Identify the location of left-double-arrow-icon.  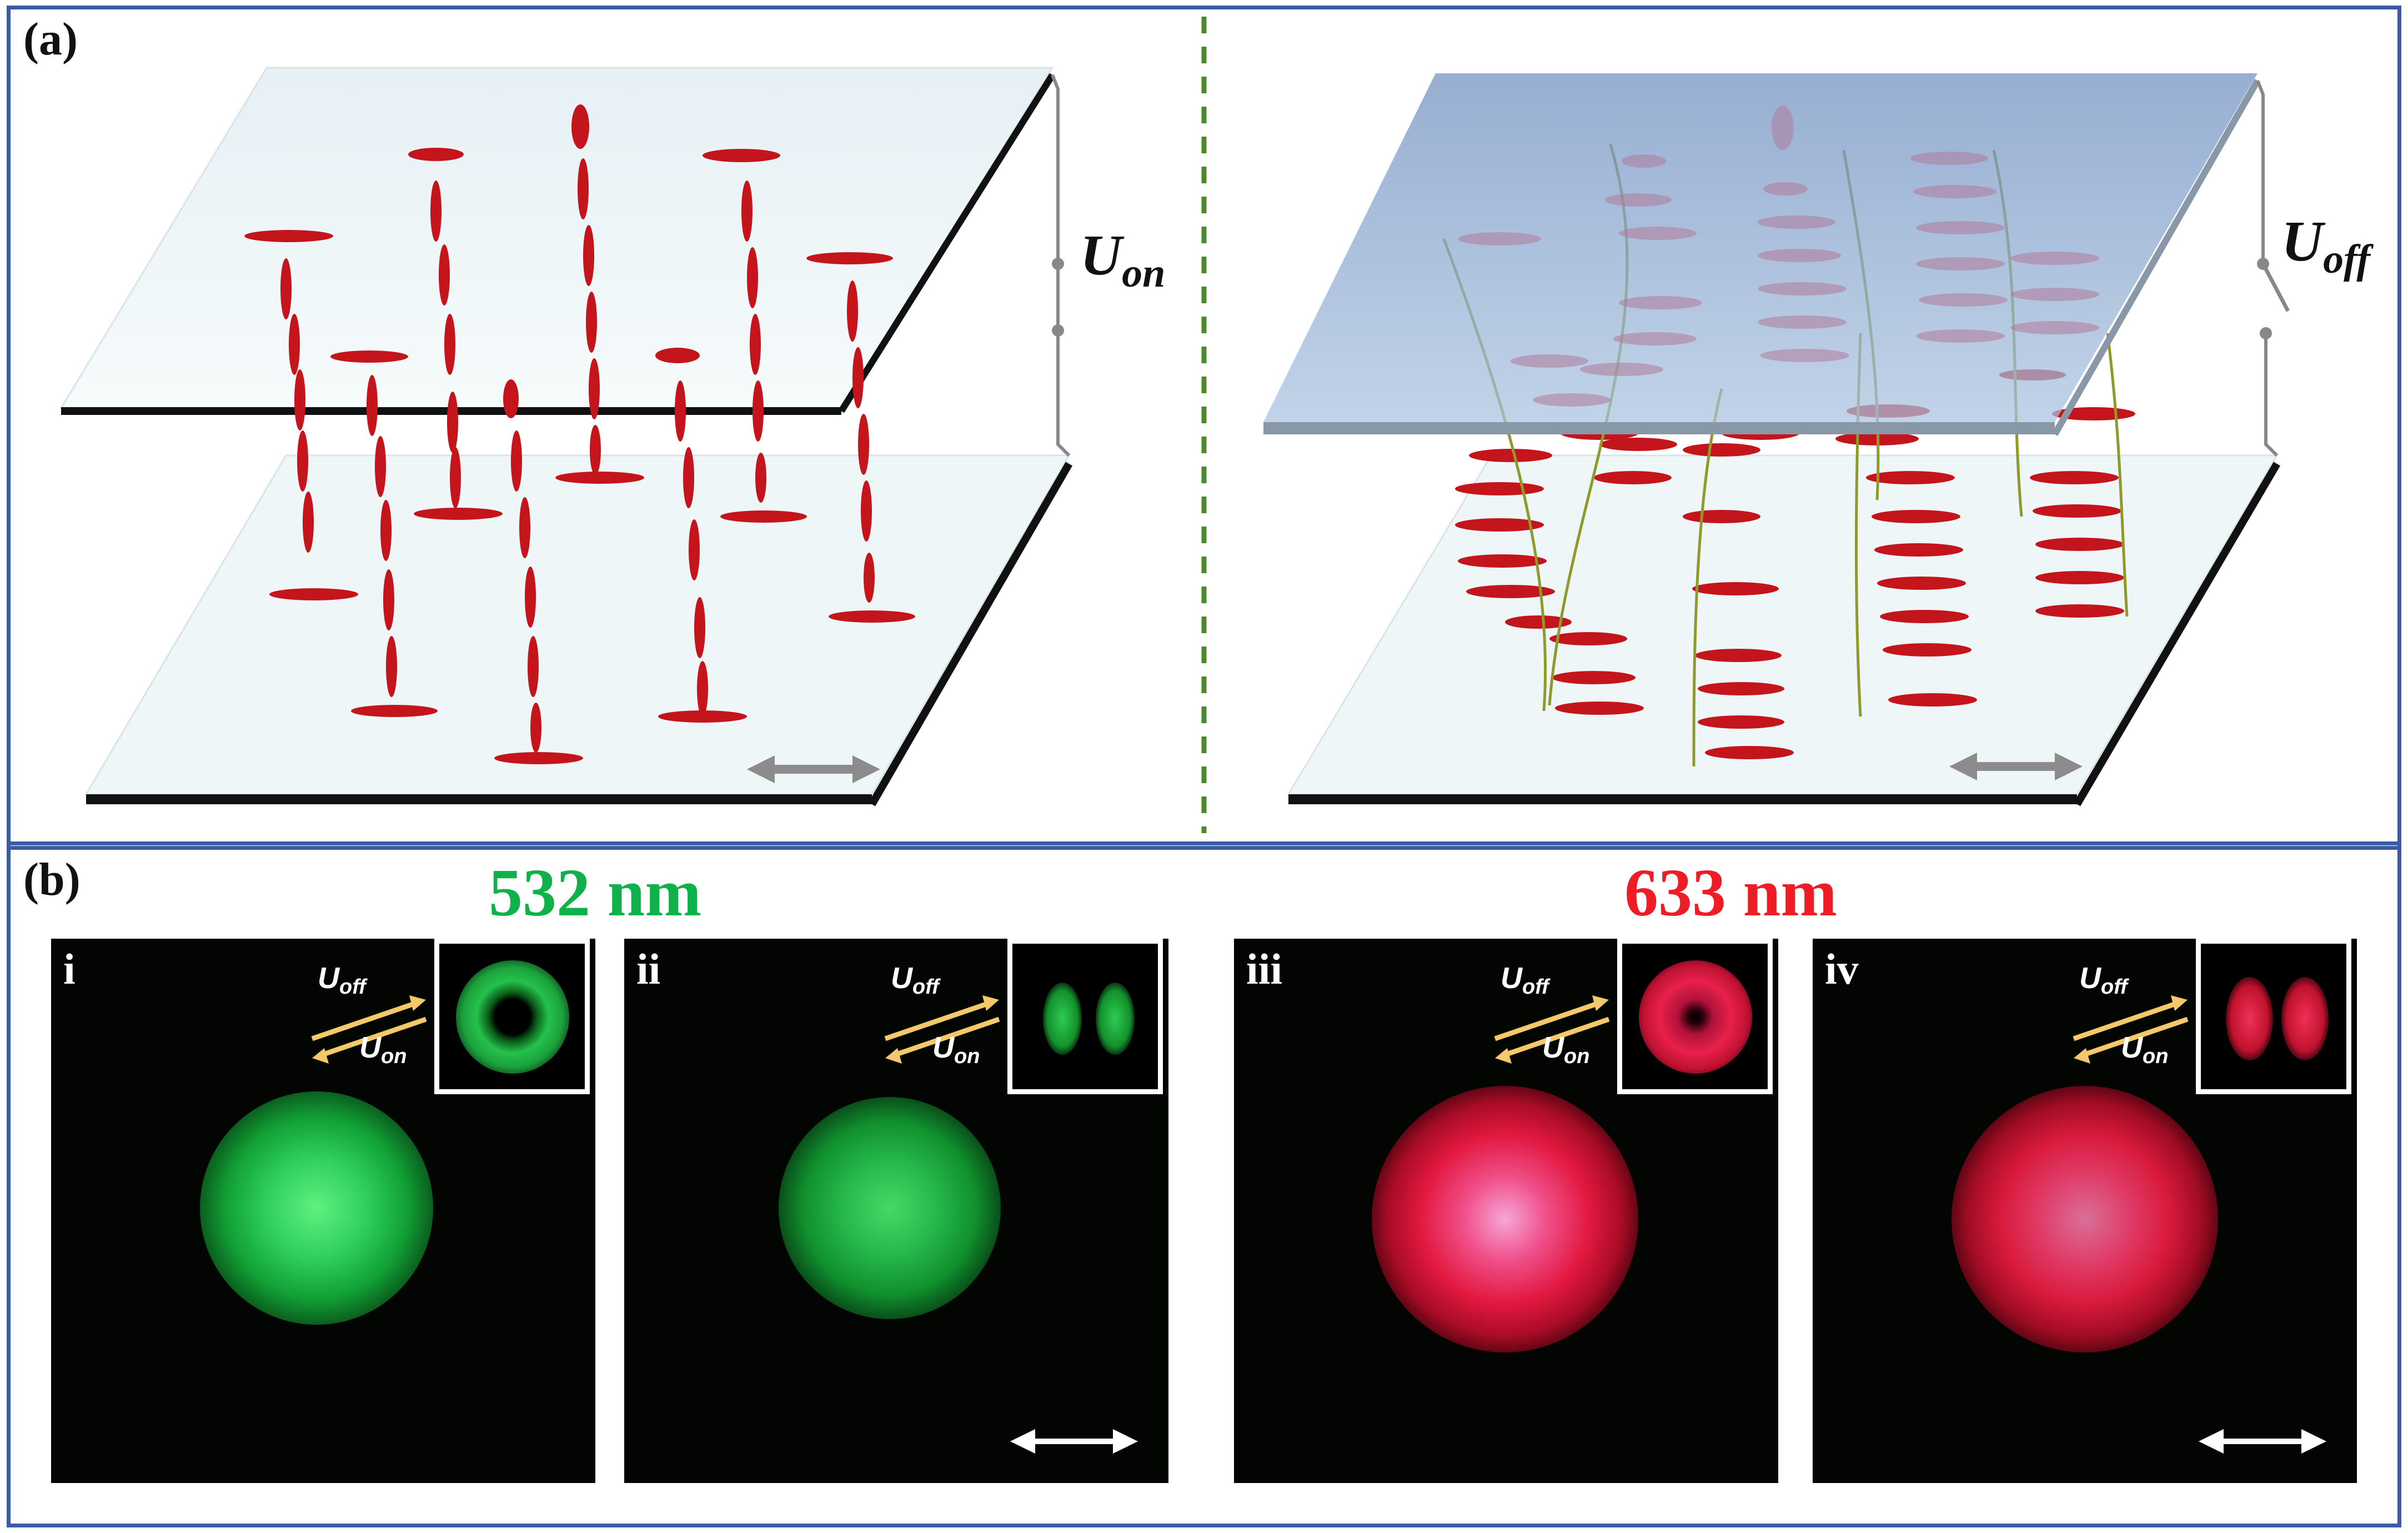
(814, 769).